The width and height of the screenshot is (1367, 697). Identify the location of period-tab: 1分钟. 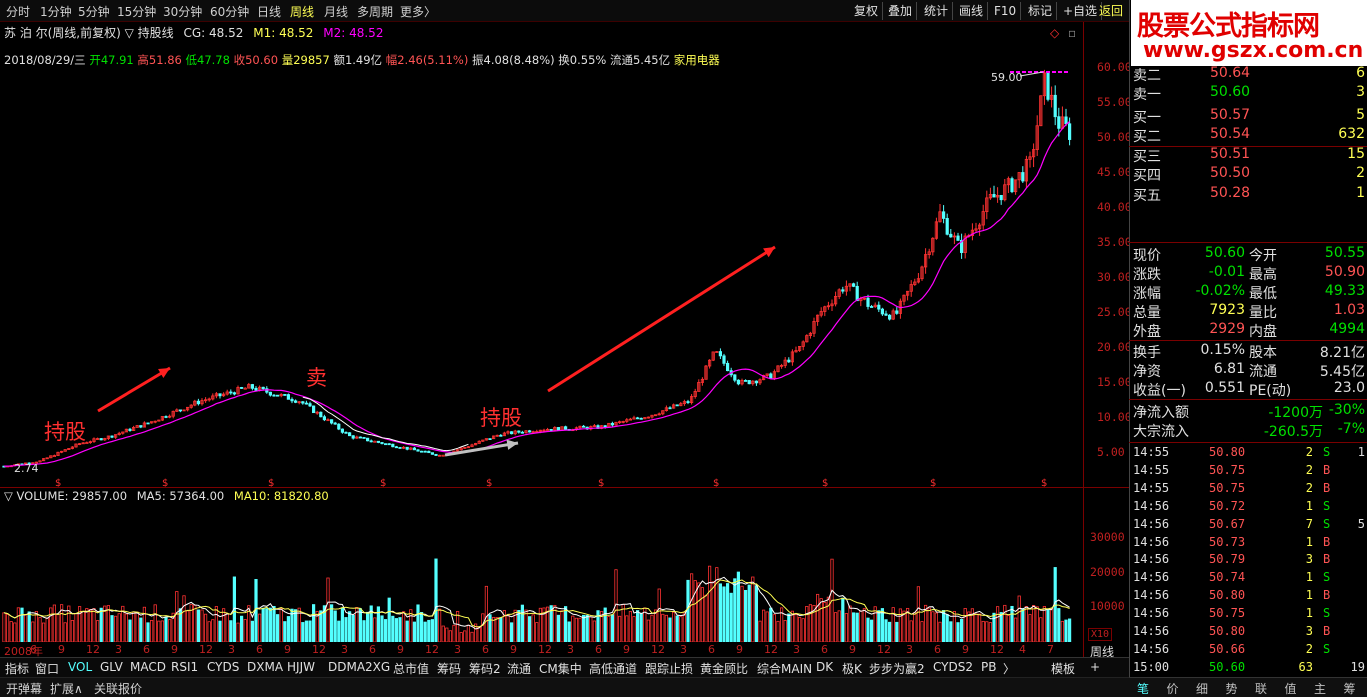
(56, 12).